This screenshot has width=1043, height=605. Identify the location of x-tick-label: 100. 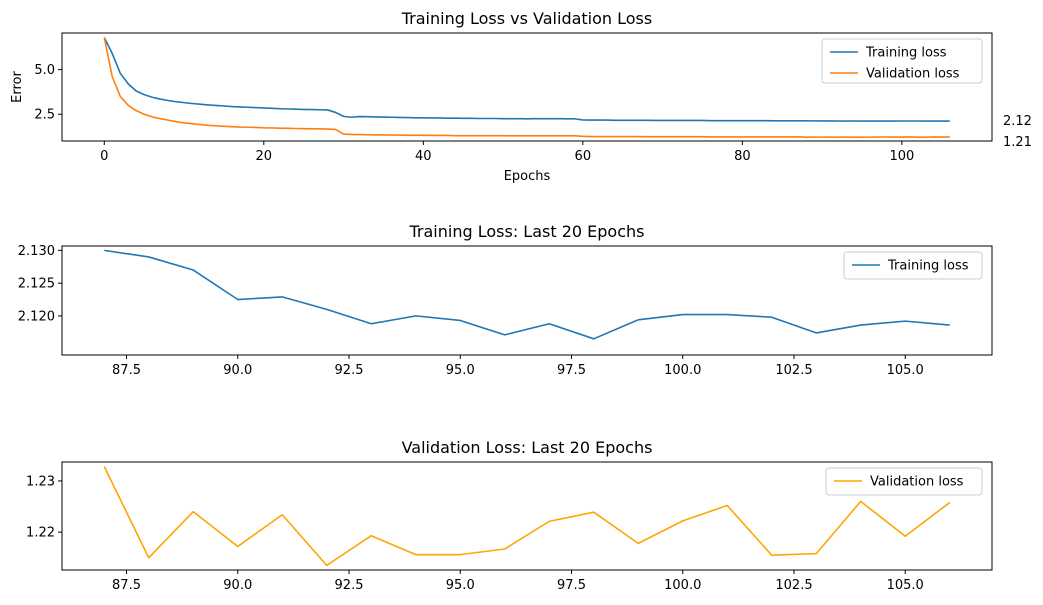
(901, 156).